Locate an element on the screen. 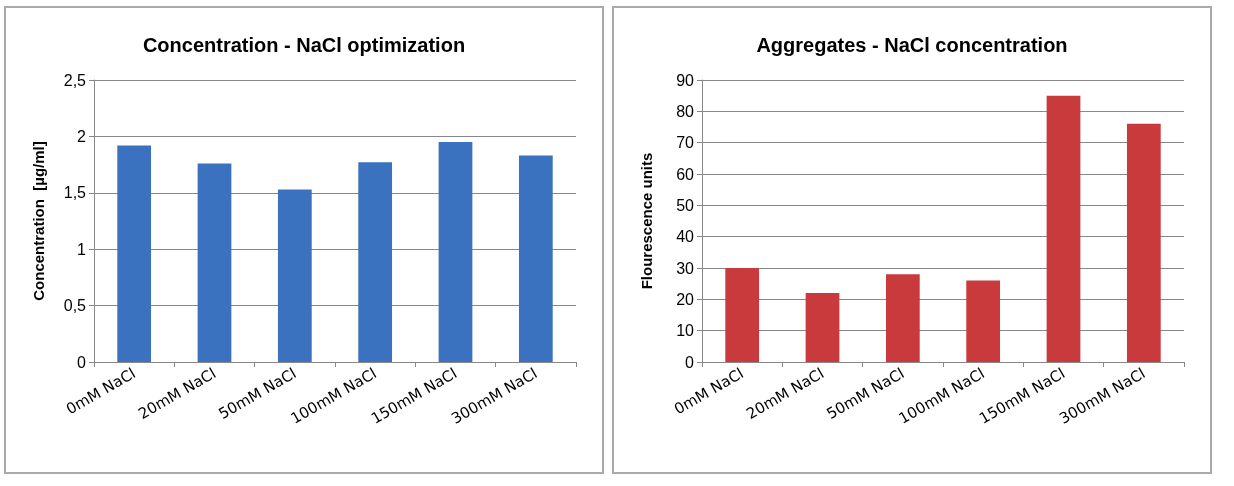 Image resolution: width=1234 pixels, height=486 pixels. y-tick-label: 1 is located at coordinates (82, 249).